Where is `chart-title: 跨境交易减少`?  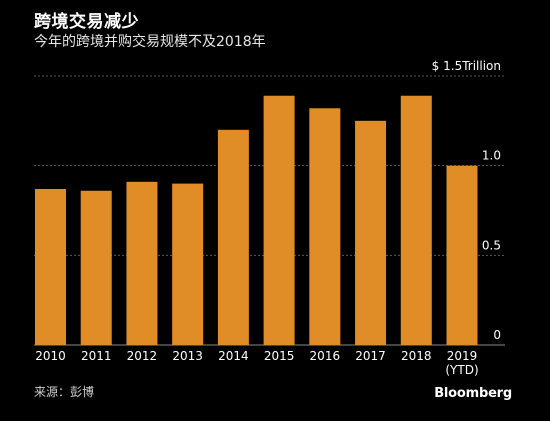
chart-title: 跨境交易减少 is located at coordinates (86, 22).